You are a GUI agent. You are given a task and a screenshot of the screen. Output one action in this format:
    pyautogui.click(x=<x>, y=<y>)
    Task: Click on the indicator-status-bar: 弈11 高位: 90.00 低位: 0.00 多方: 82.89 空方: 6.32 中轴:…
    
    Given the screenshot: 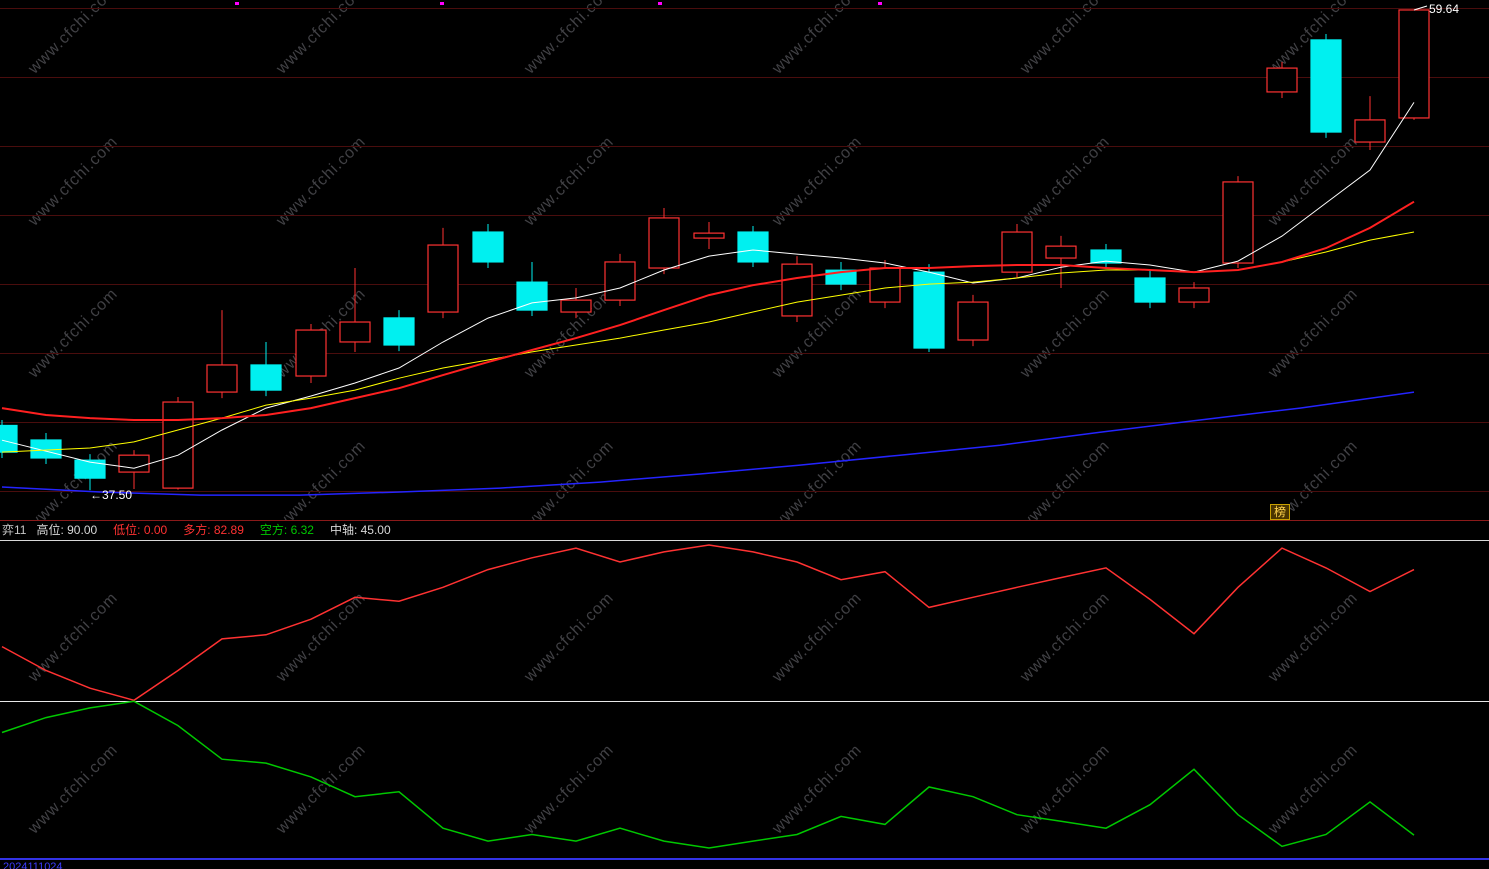 What is the action you would take?
    pyautogui.click(x=744, y=530)
    